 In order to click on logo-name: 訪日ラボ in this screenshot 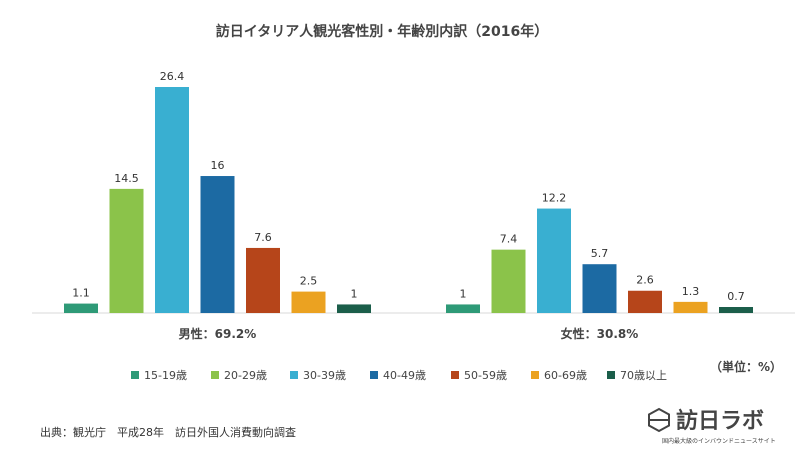, I will do `click(720, 421)`.